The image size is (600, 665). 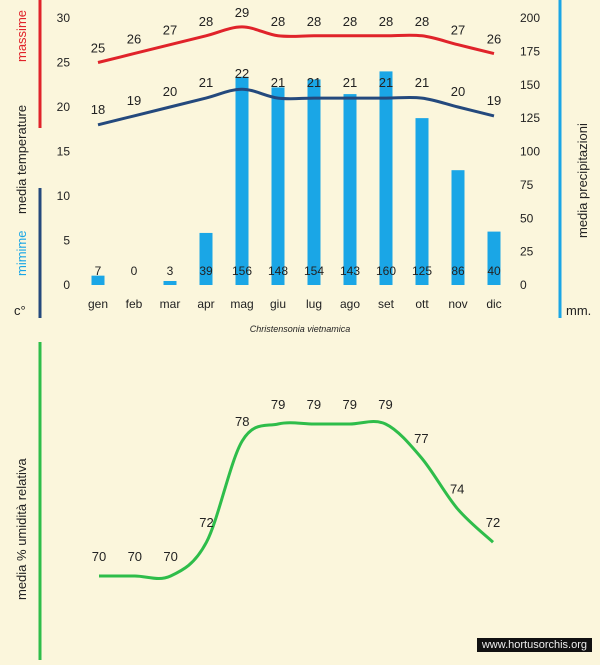 What do you see at coordinates (530, 152) in the screenshot?
I see `y-right-tick-label: 100` at bounding box center [530, 152].